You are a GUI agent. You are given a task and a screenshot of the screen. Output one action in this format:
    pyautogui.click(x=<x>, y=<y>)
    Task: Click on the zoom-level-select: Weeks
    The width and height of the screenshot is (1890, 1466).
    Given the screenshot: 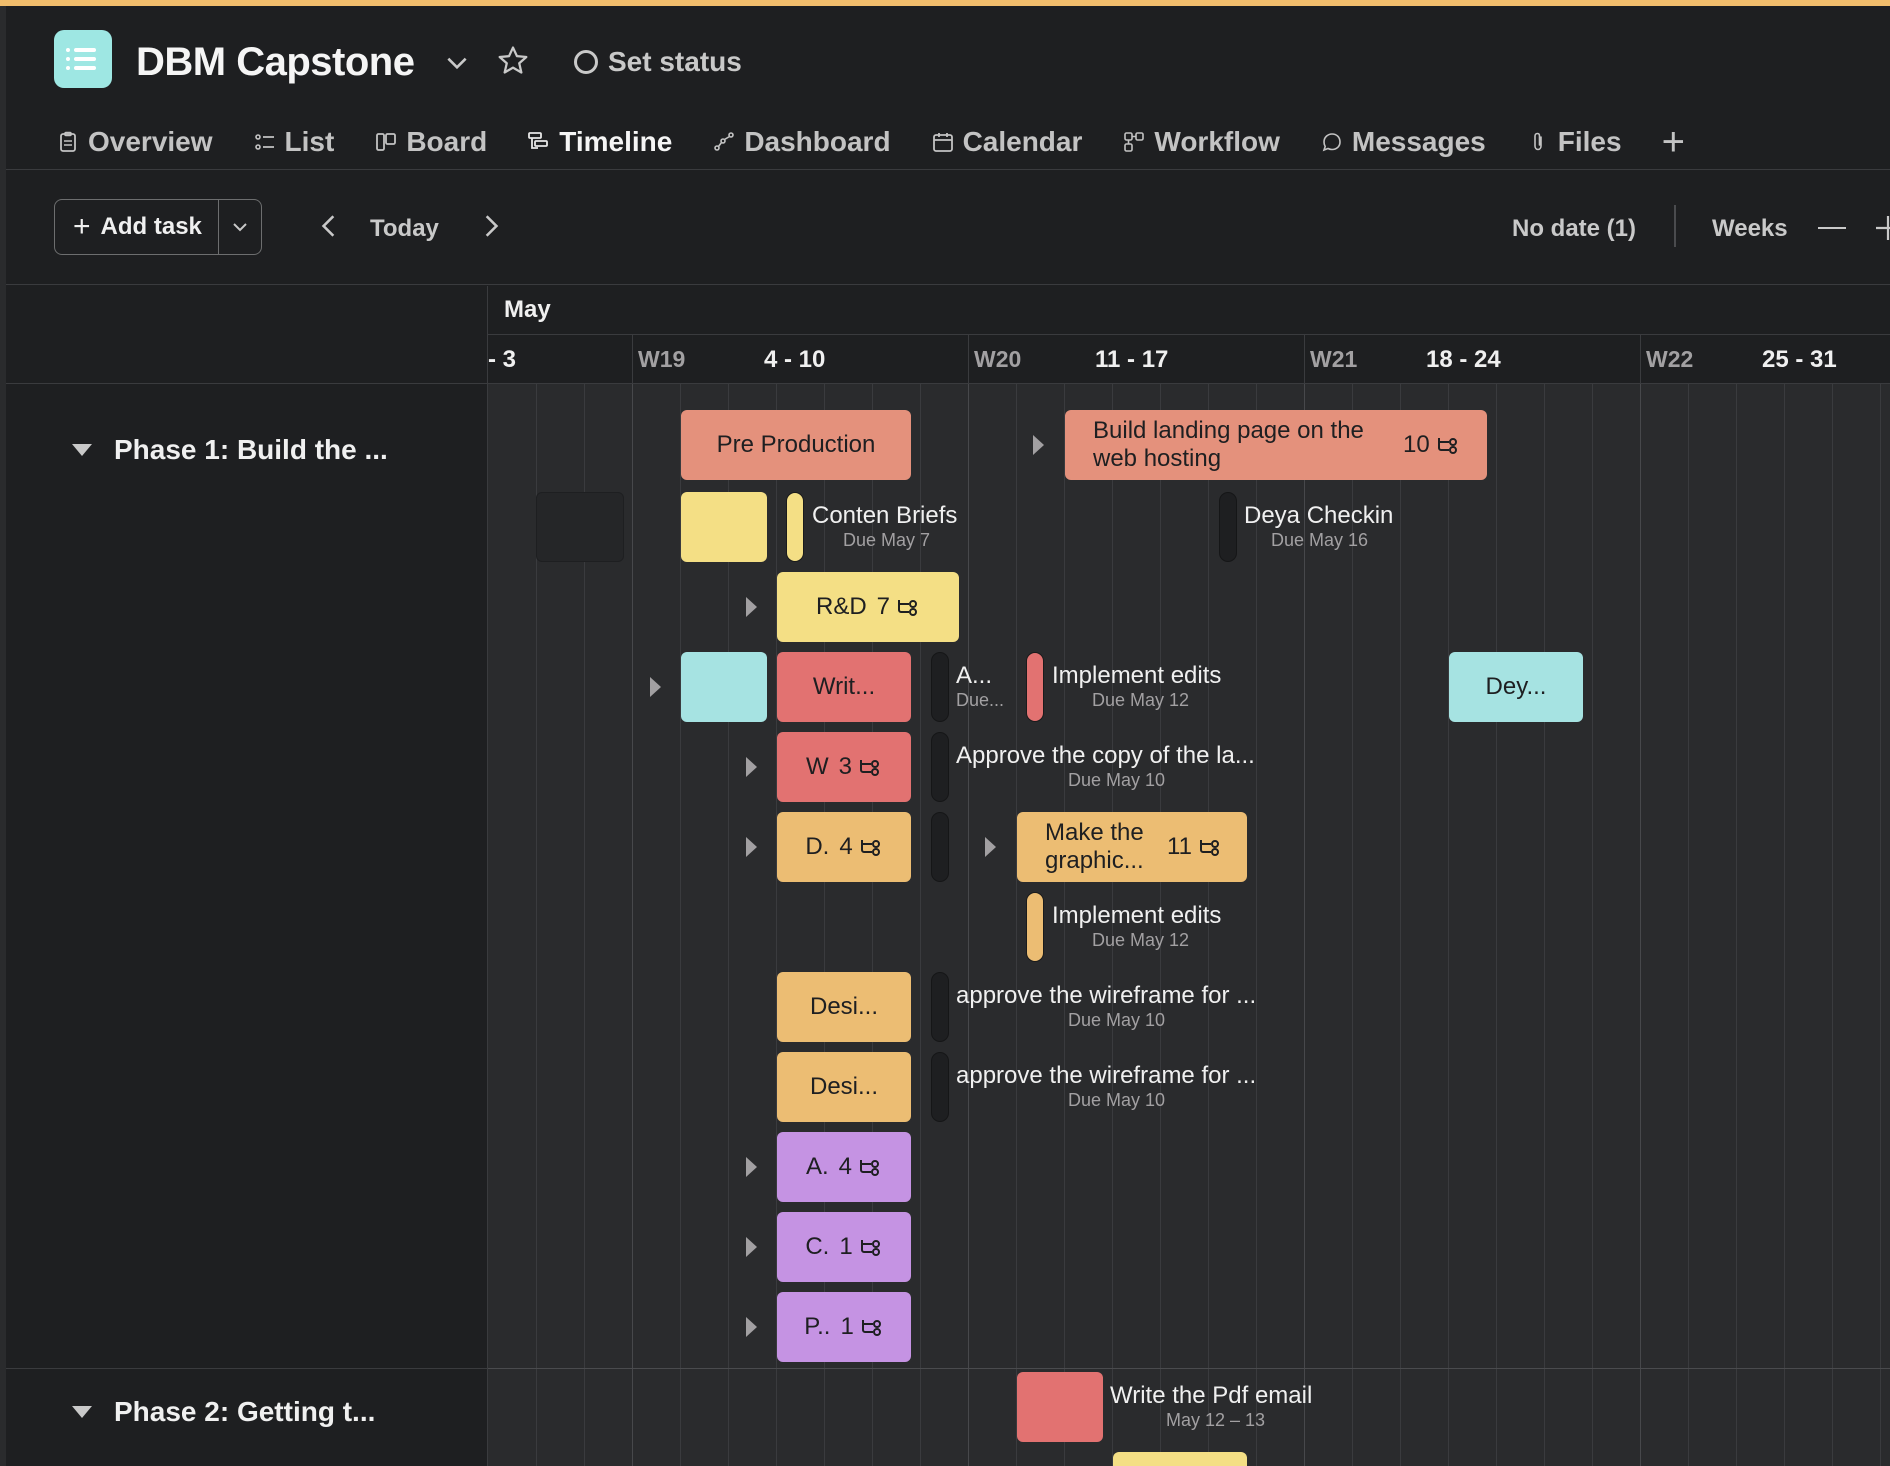 What is the action you would take?
    pyautogui.click(x=1750, y=228)
    